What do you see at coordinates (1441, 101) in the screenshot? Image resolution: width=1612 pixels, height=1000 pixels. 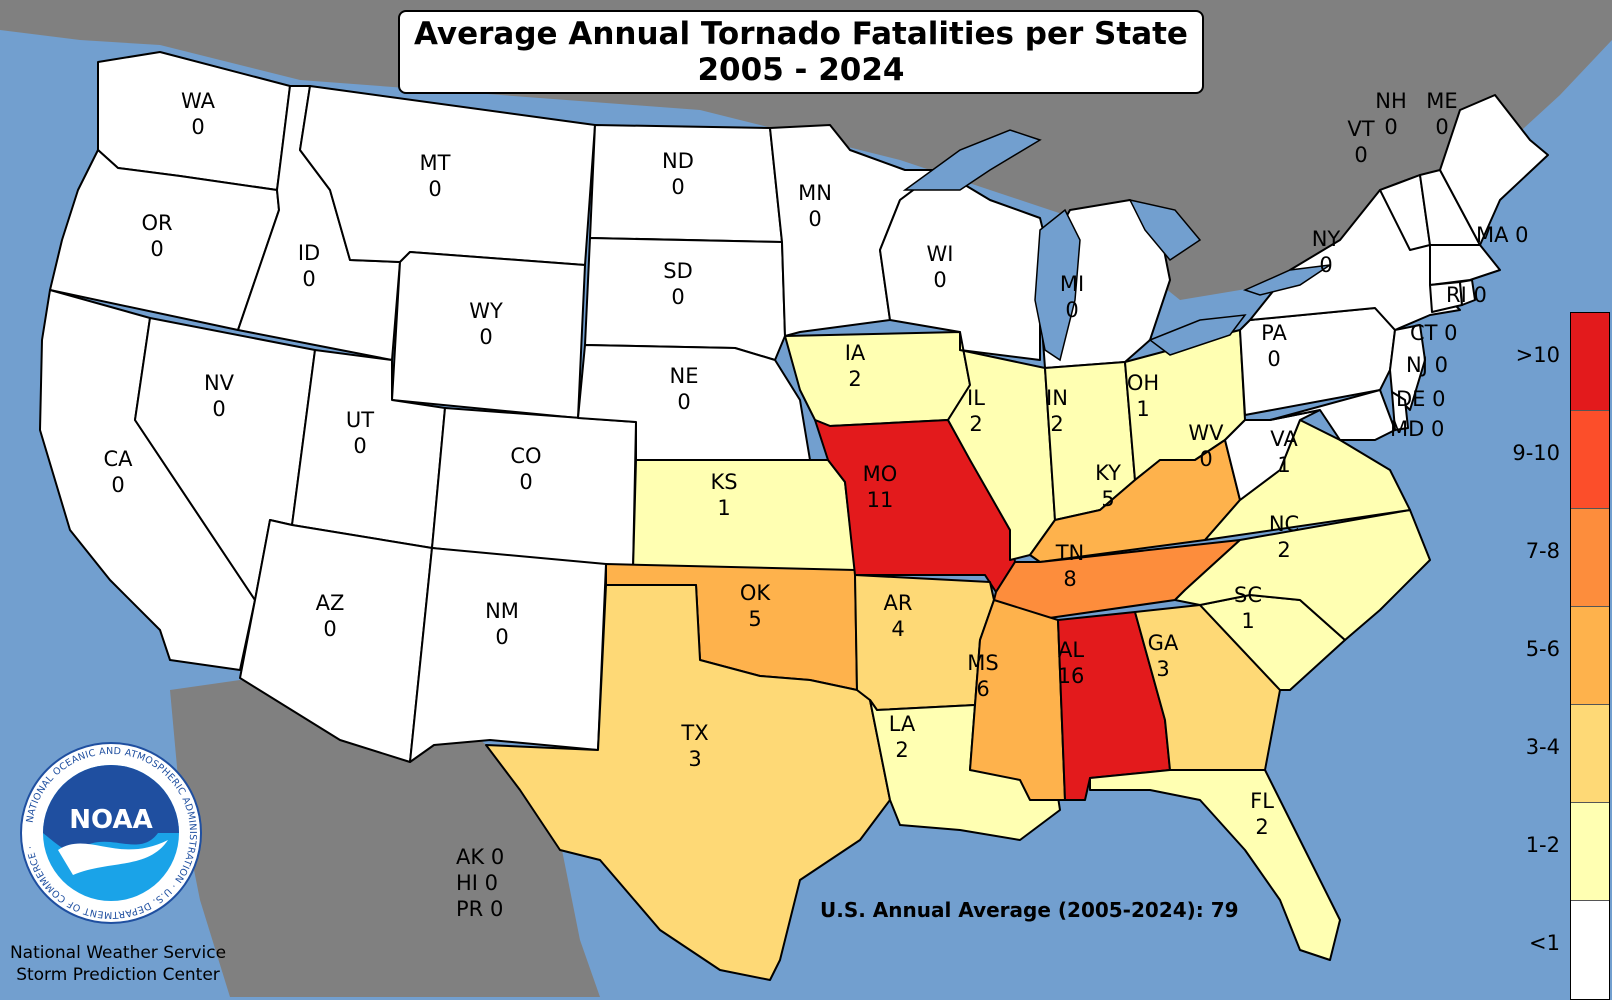 I see `state-abbr-ME: ME` at bounding box center [1441, 101].